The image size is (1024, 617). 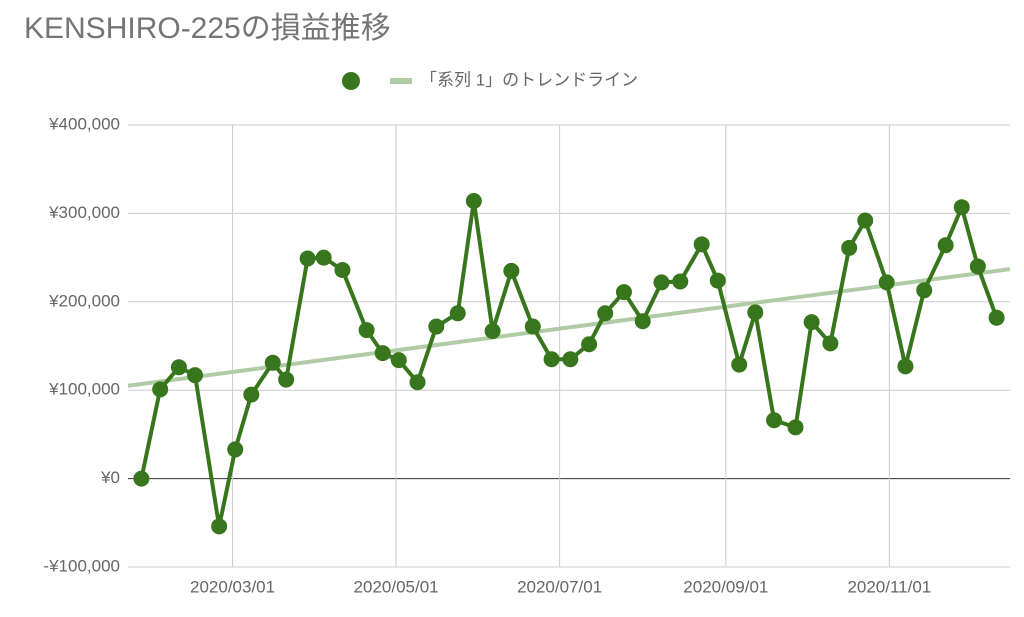 What do you see at coordinates (207, 28) in the screenshot?
I see `chart-title: KENSHIRO-225の損益推移` at bounding box center [207, 28].